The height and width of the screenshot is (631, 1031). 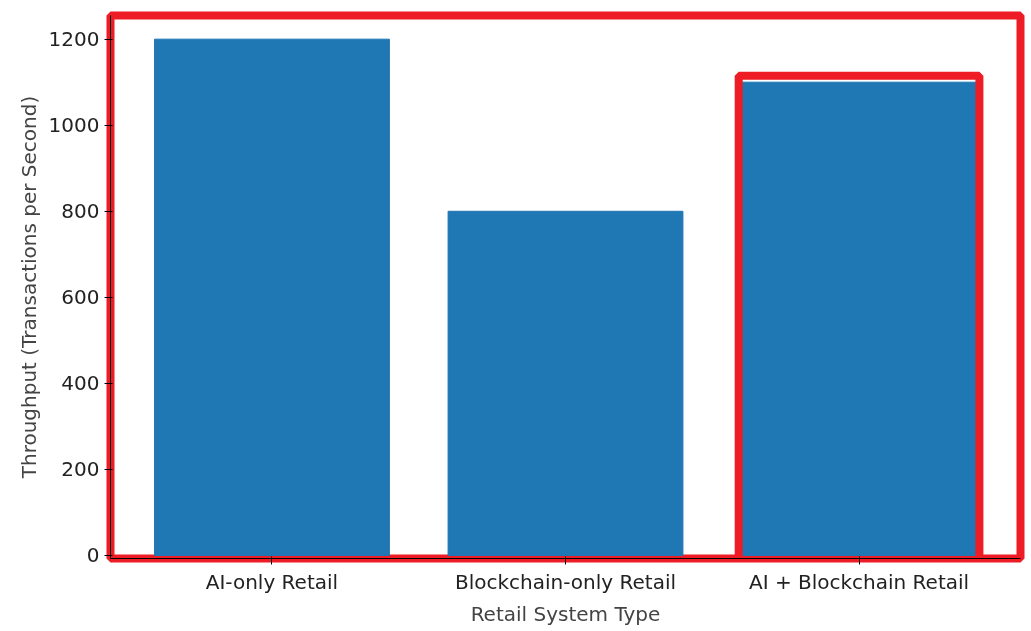 What do you see at coordinates (80, 211) in the screenshot?
I see `y-tick-label: 800` at bounding box center [80, 211].